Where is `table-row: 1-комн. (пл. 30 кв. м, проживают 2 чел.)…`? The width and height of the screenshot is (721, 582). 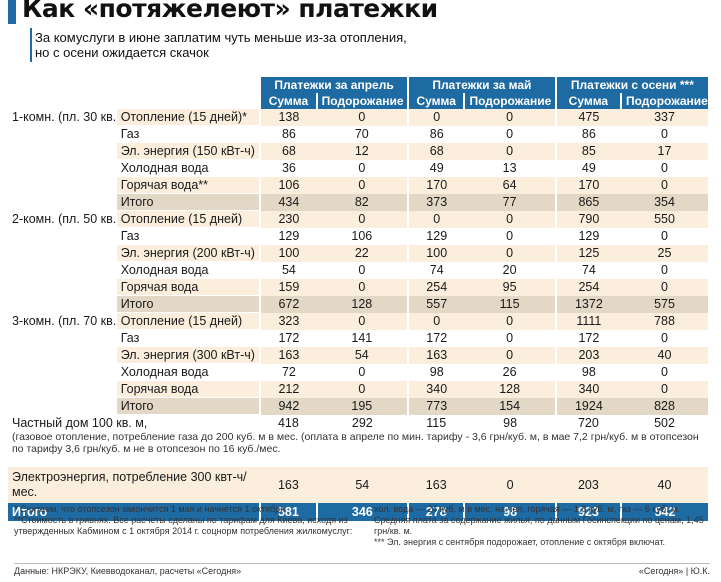 table-row: 1-комн. (пл. 30 кв. м, проживают 2 чел.)… is located at coordinates (358, 117).